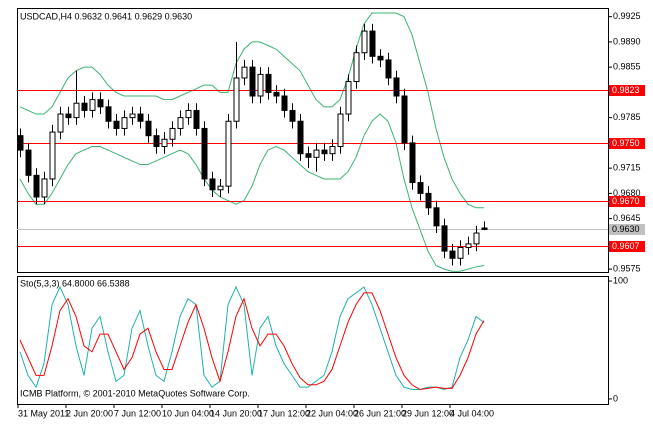  What do you see at coordinates (615, 398) in the screenshot?
I see `y-tick-label: 0` at bounding box center [615, 398].